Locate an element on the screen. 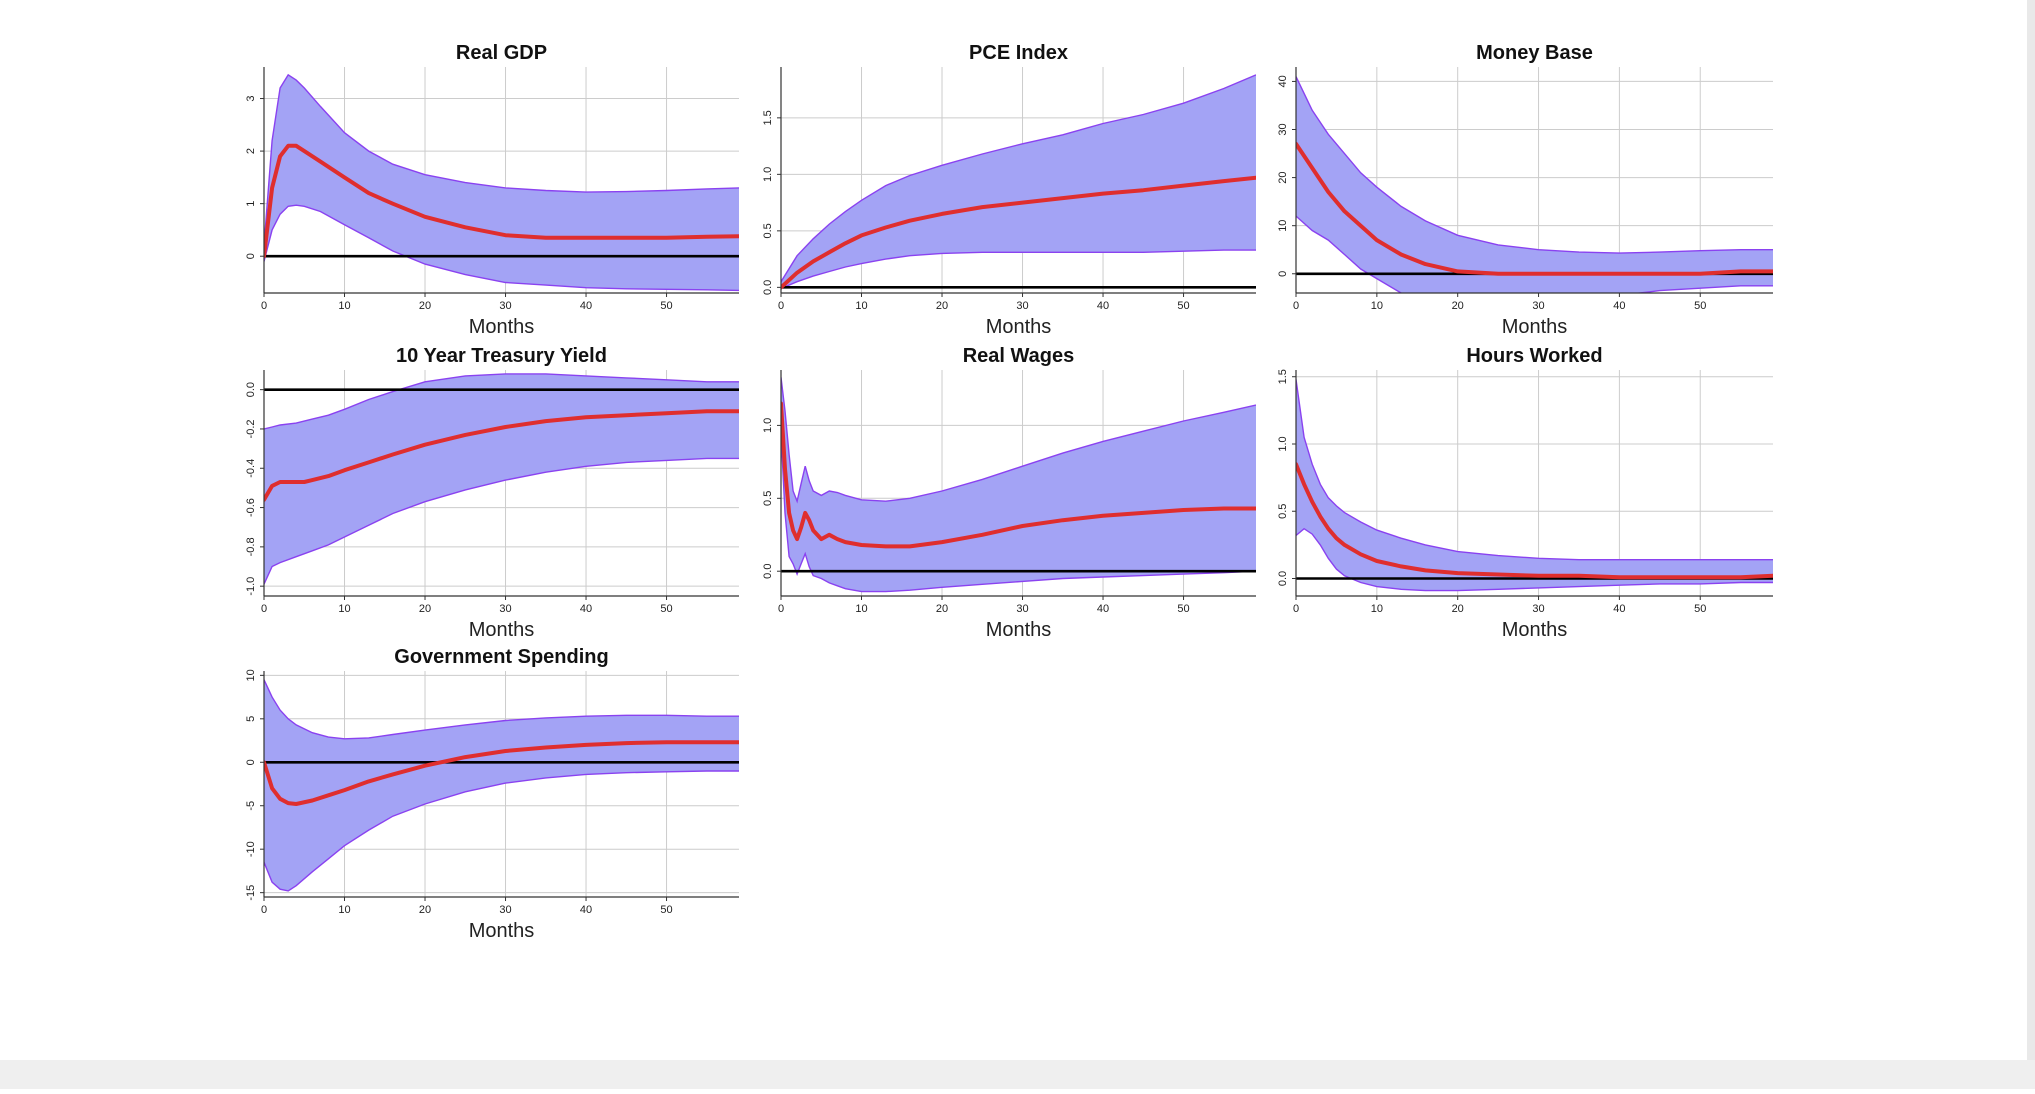 This screenshot has height=1094, width=2035. panel-title: Money Base is located at coordinates (1534, 53).